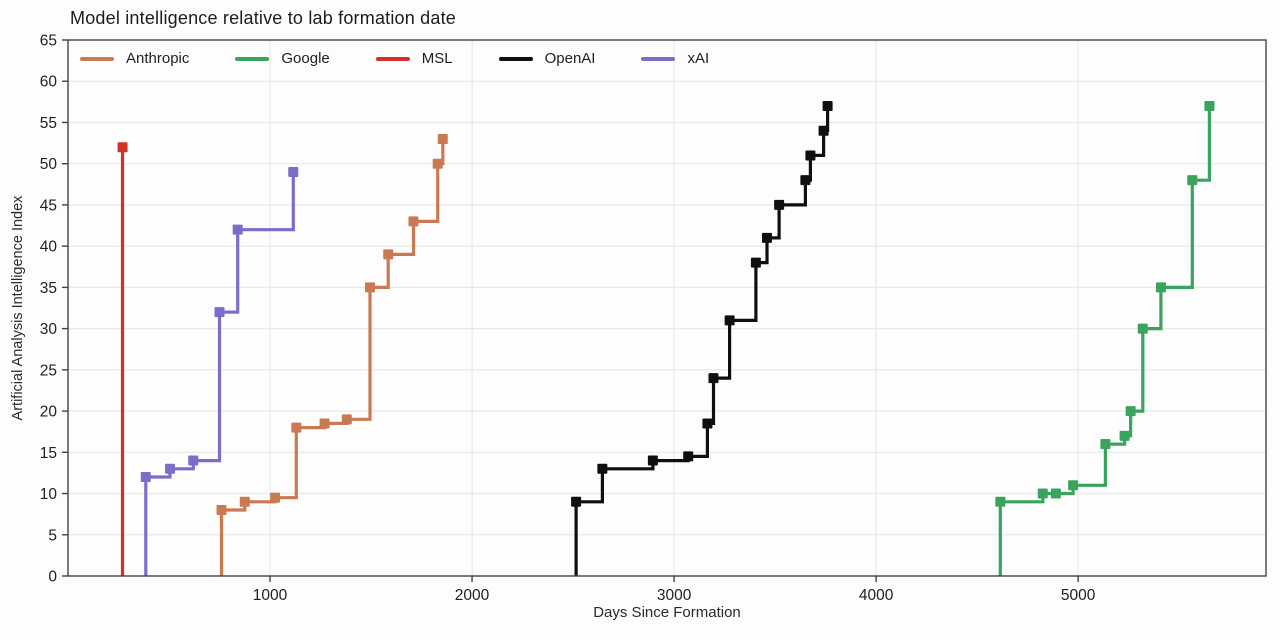  Describe the element at coordinates (49, 494) in the screenshot. I see `y-tick-label: 10` at that location.